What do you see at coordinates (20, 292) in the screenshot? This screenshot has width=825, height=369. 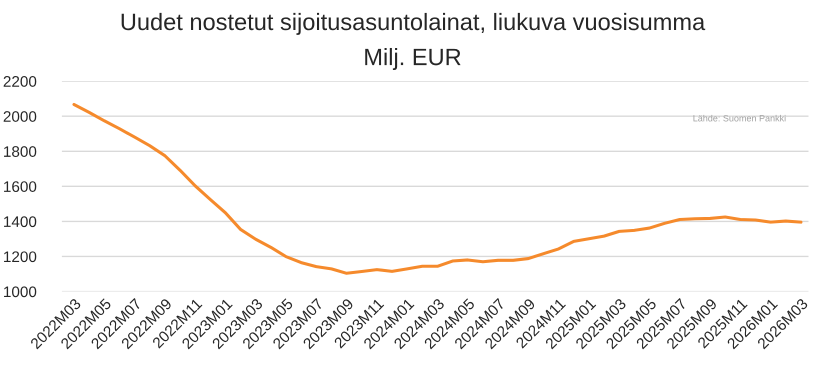 I see `y-tick-label: 1000` at bounding box center [20, 292].